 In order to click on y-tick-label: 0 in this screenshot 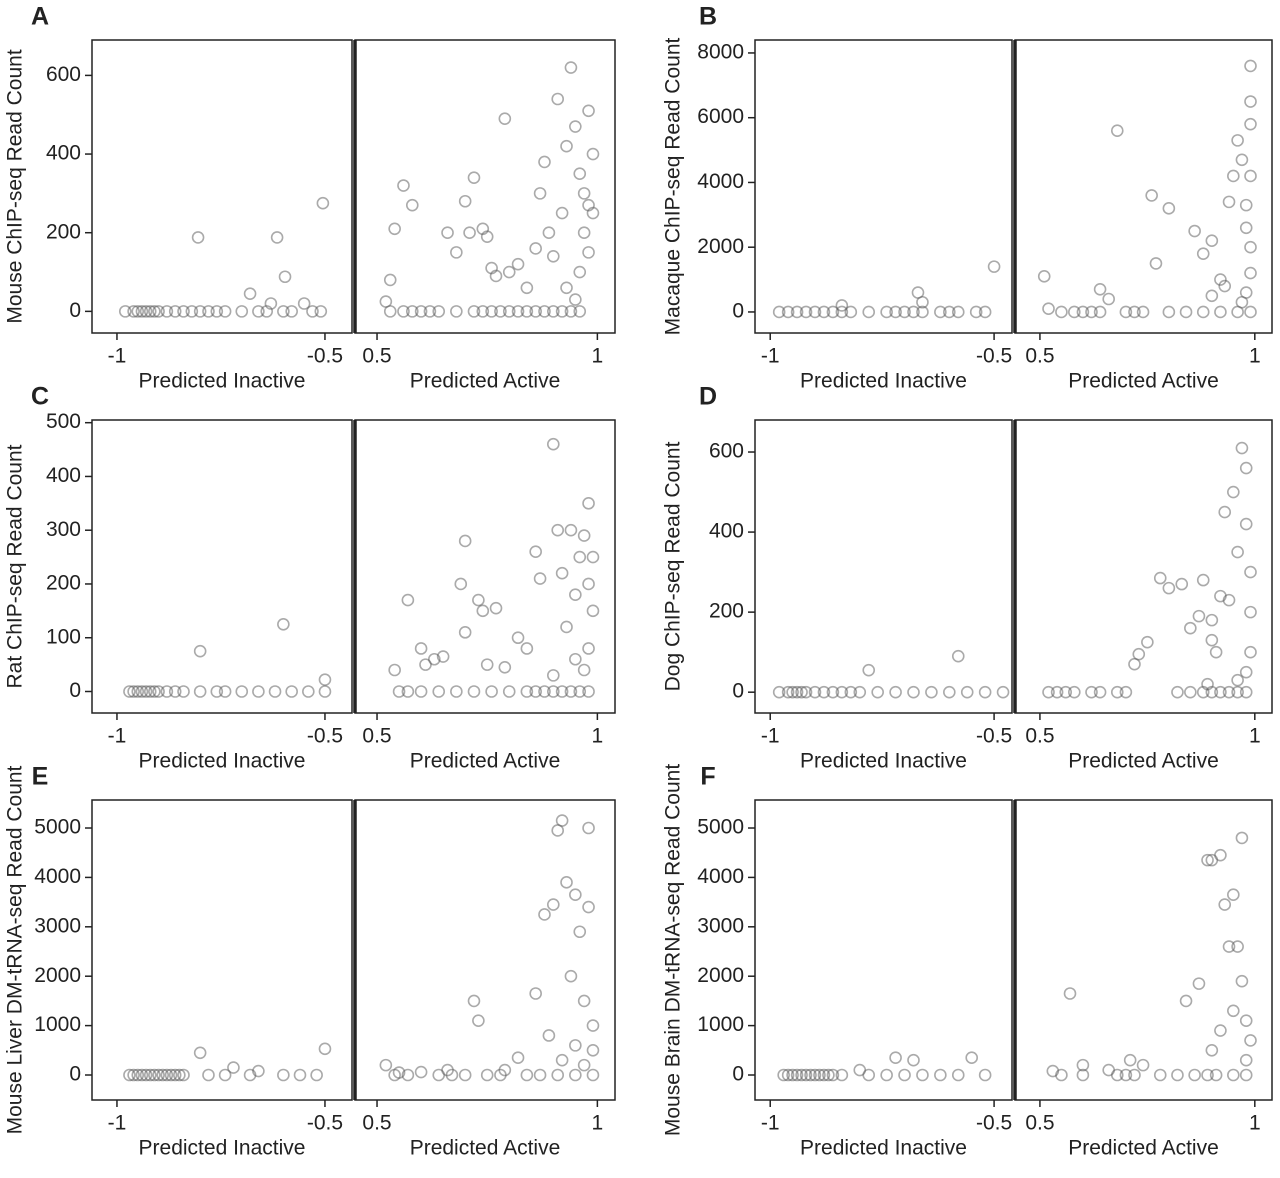, I will do `click(75, 1074)`.